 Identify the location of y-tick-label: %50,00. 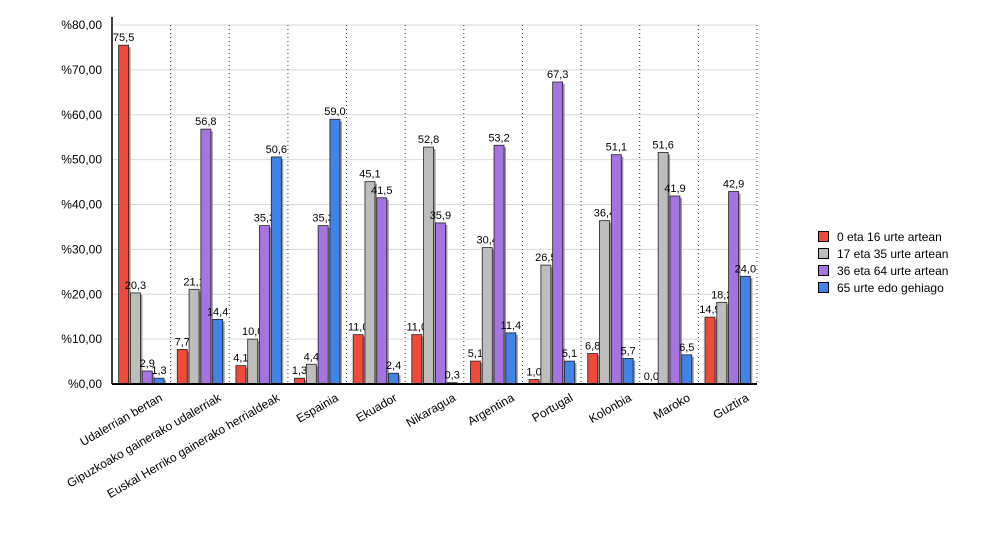
(81, 160).